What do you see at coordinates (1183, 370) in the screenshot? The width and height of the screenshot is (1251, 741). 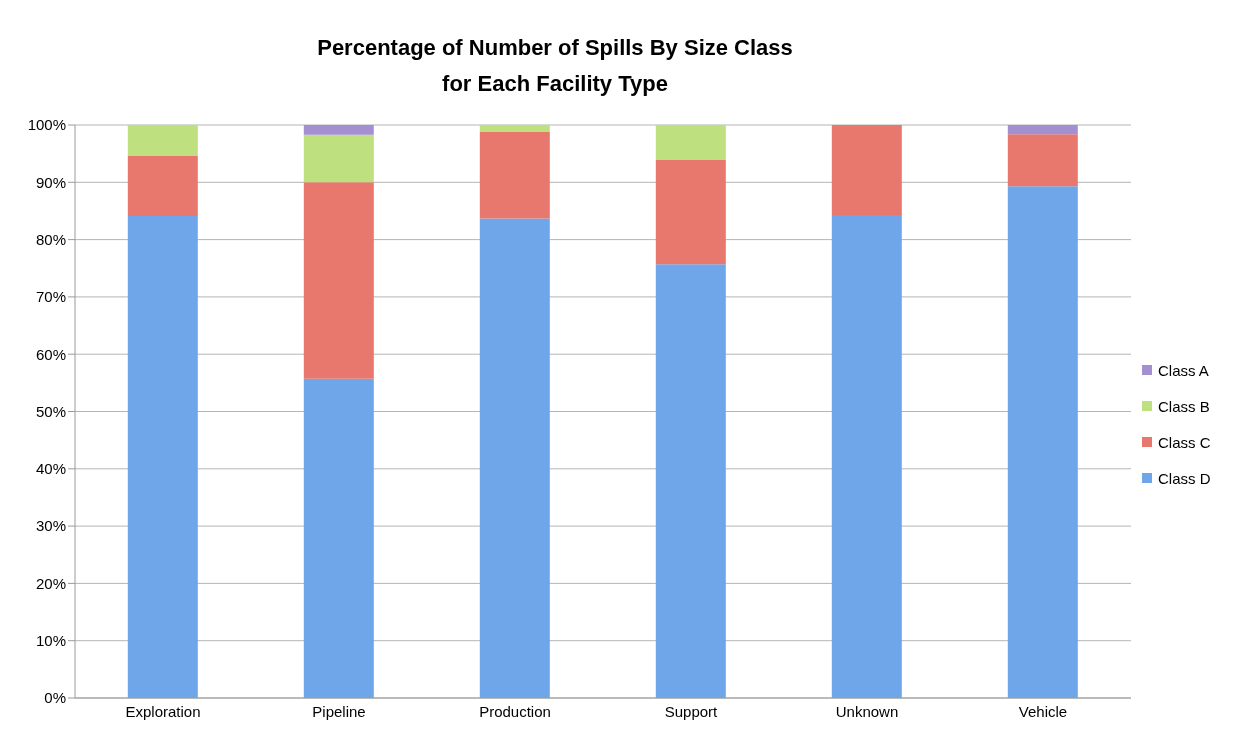 I see `legend-label: Class A` at bounding box center [1183, 370].